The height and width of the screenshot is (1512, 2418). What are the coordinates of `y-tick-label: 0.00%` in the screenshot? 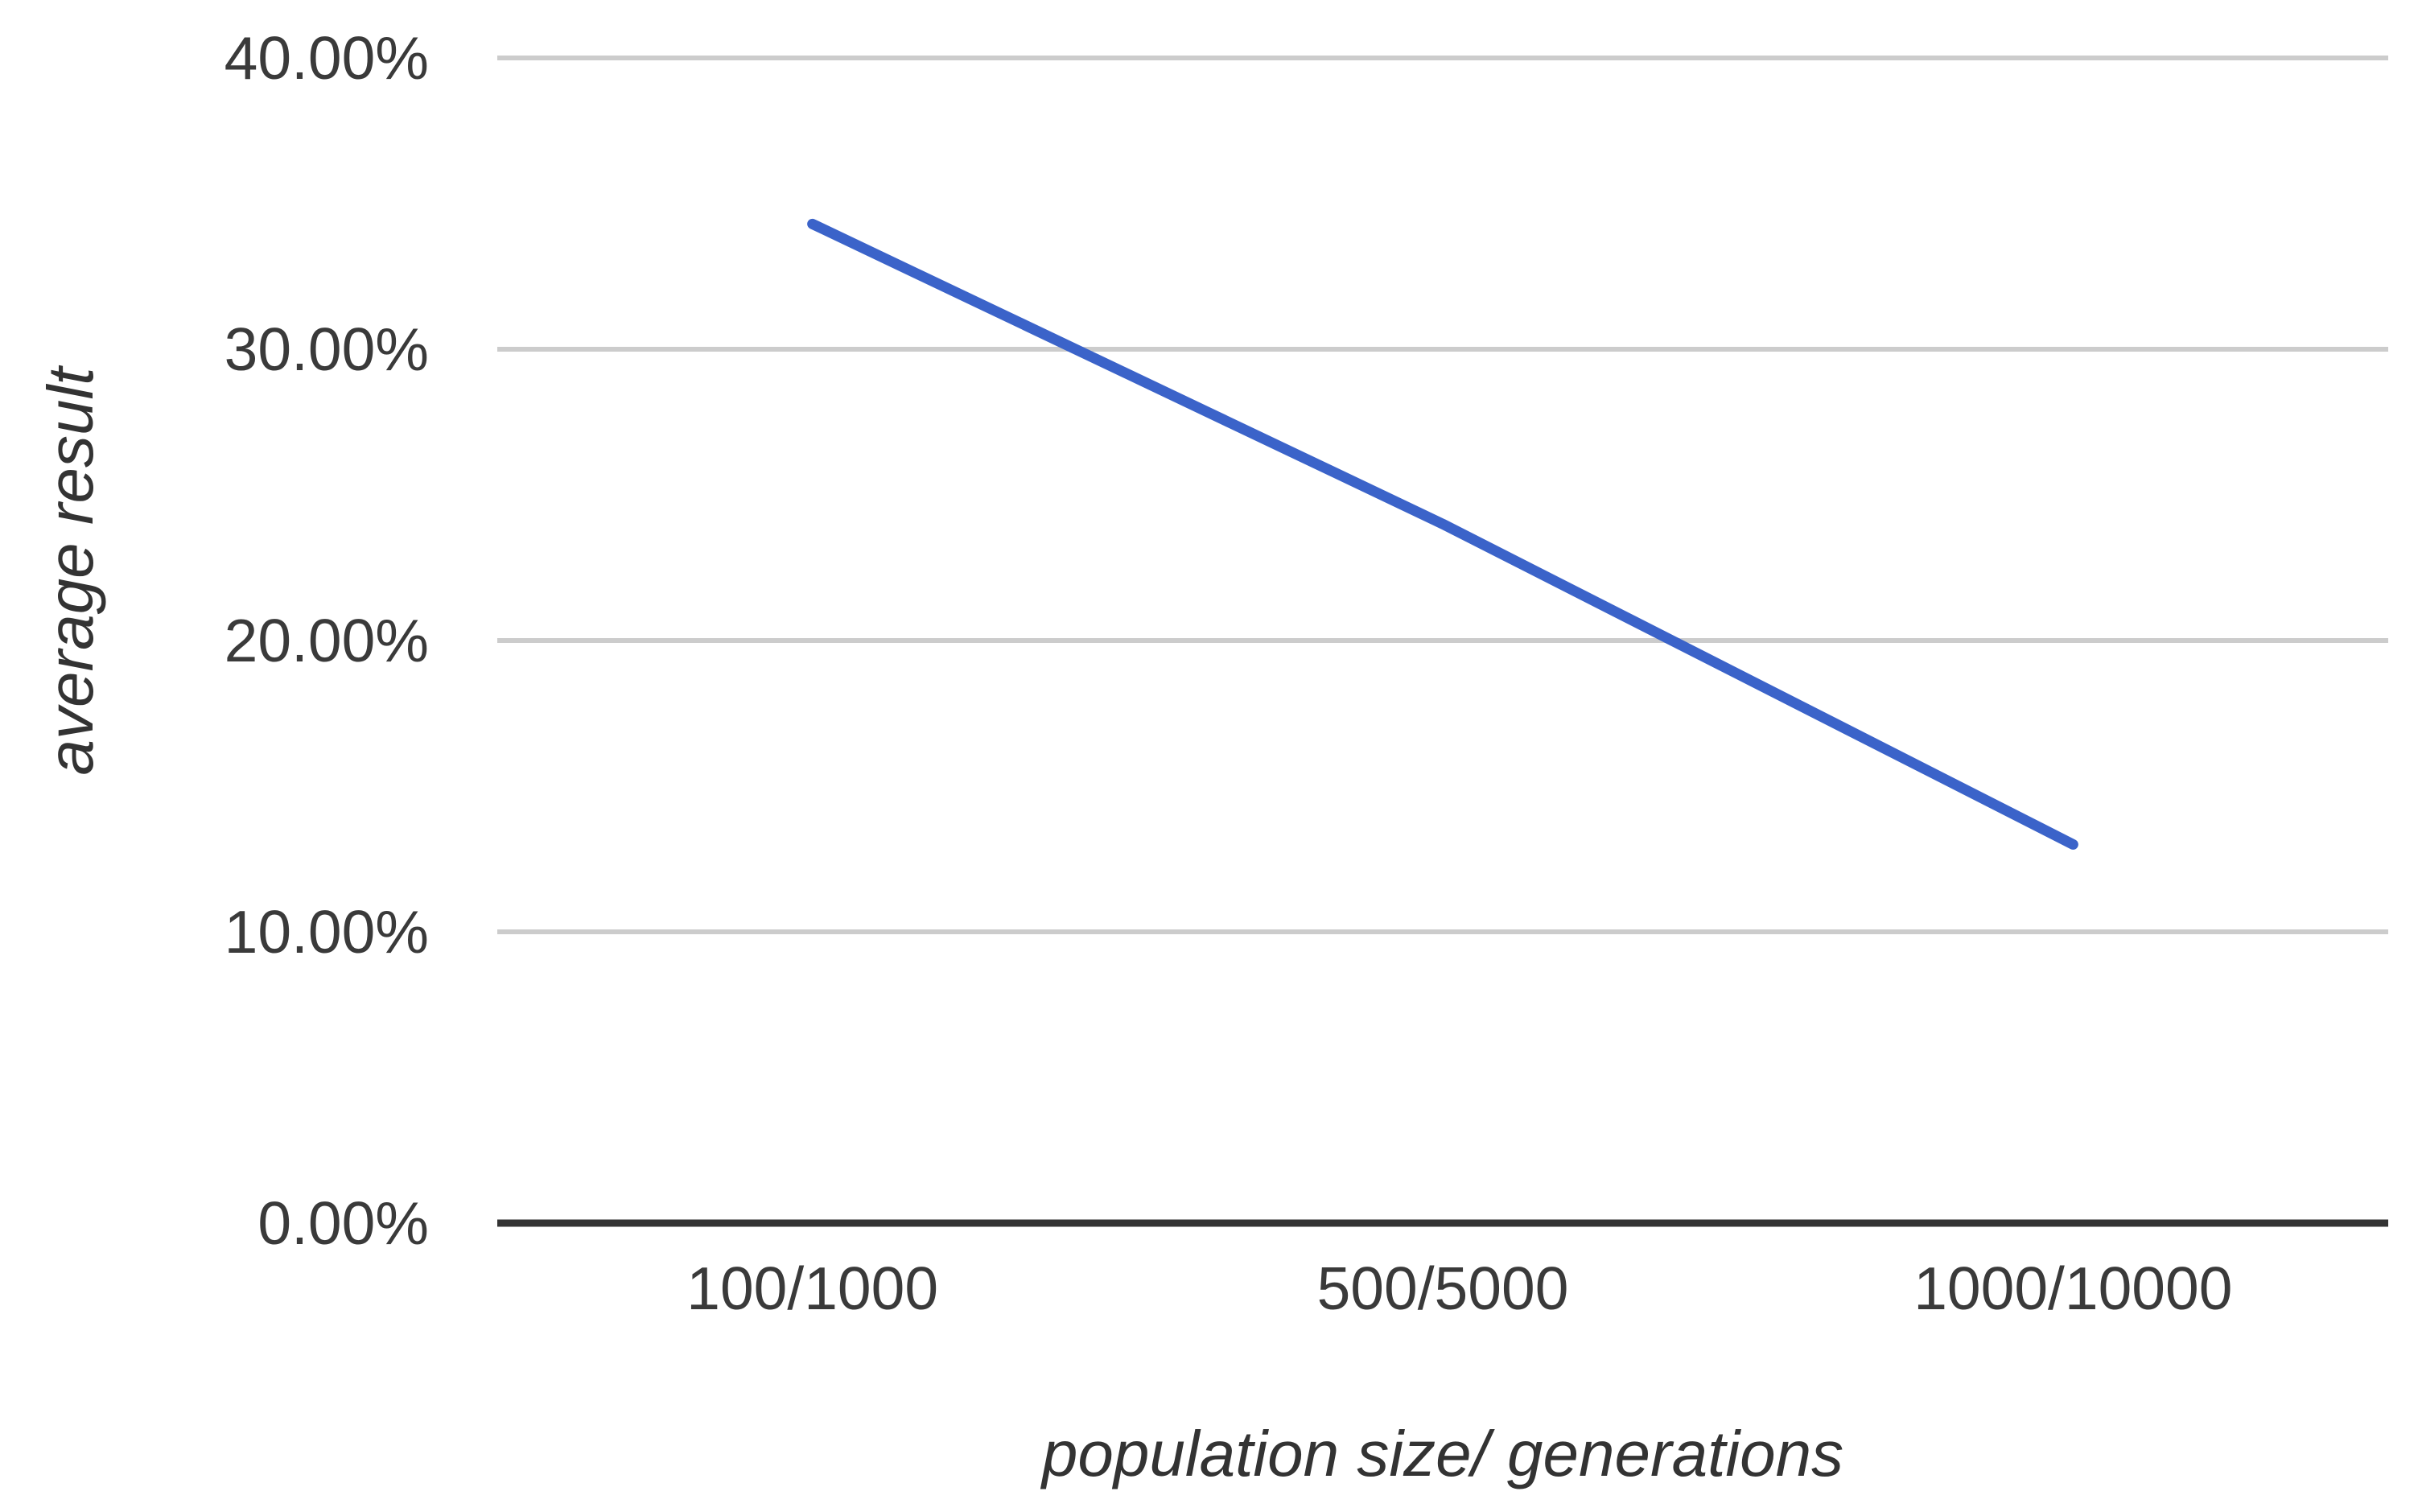 It's located at (343, 1223).